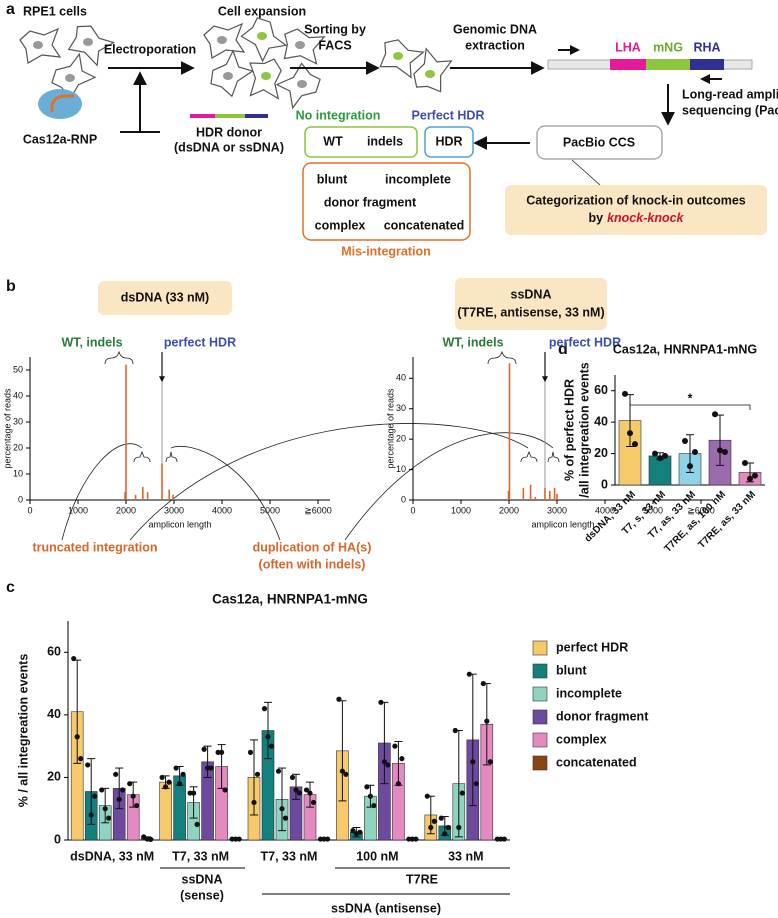 The height and width of the screenshot is (918, 778). I want to click on x-tick-label: 2000, so click(509, 510).